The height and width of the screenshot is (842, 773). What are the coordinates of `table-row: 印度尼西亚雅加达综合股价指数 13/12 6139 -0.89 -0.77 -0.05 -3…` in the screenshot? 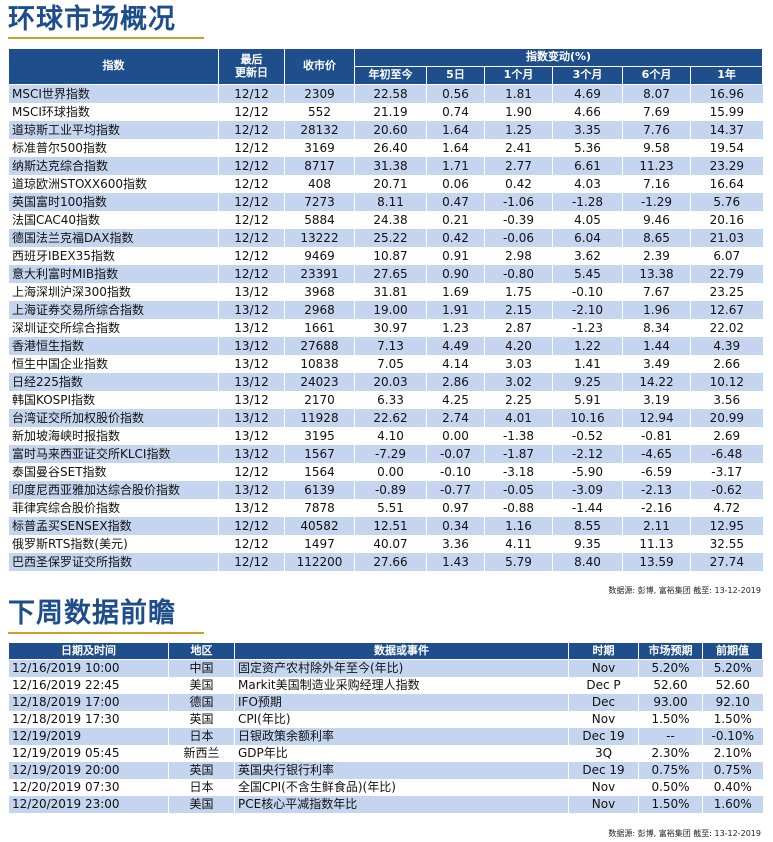 It's located at (385, 490).